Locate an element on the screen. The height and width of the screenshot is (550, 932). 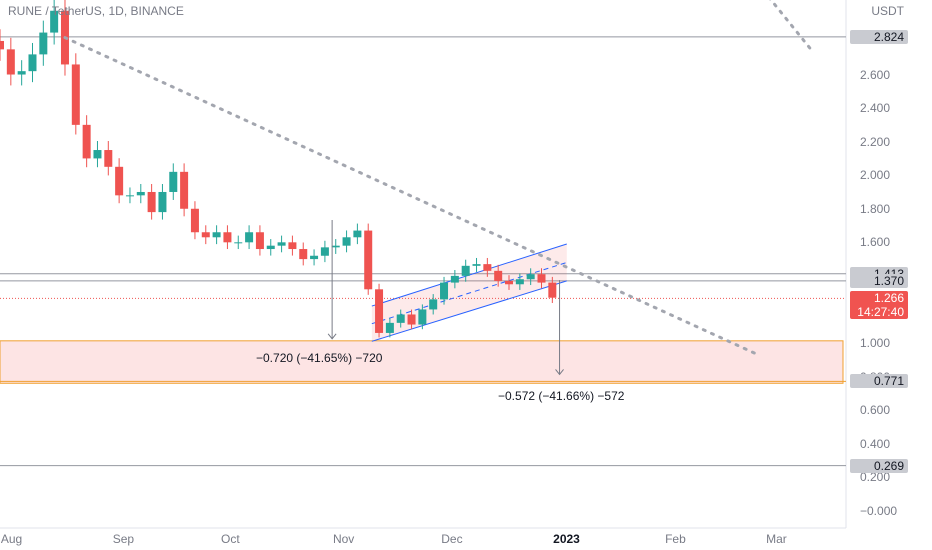
price-tick: 0.200 is located at coordinates (875, 477).